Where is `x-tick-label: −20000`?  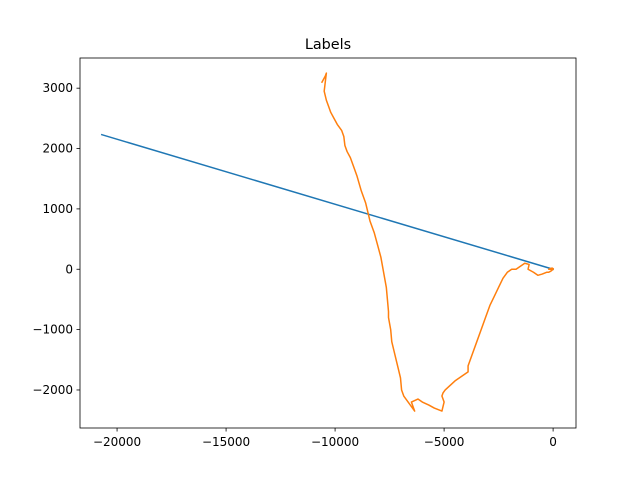
x-tick-label: −20000 is located at coordinates (117, 442).